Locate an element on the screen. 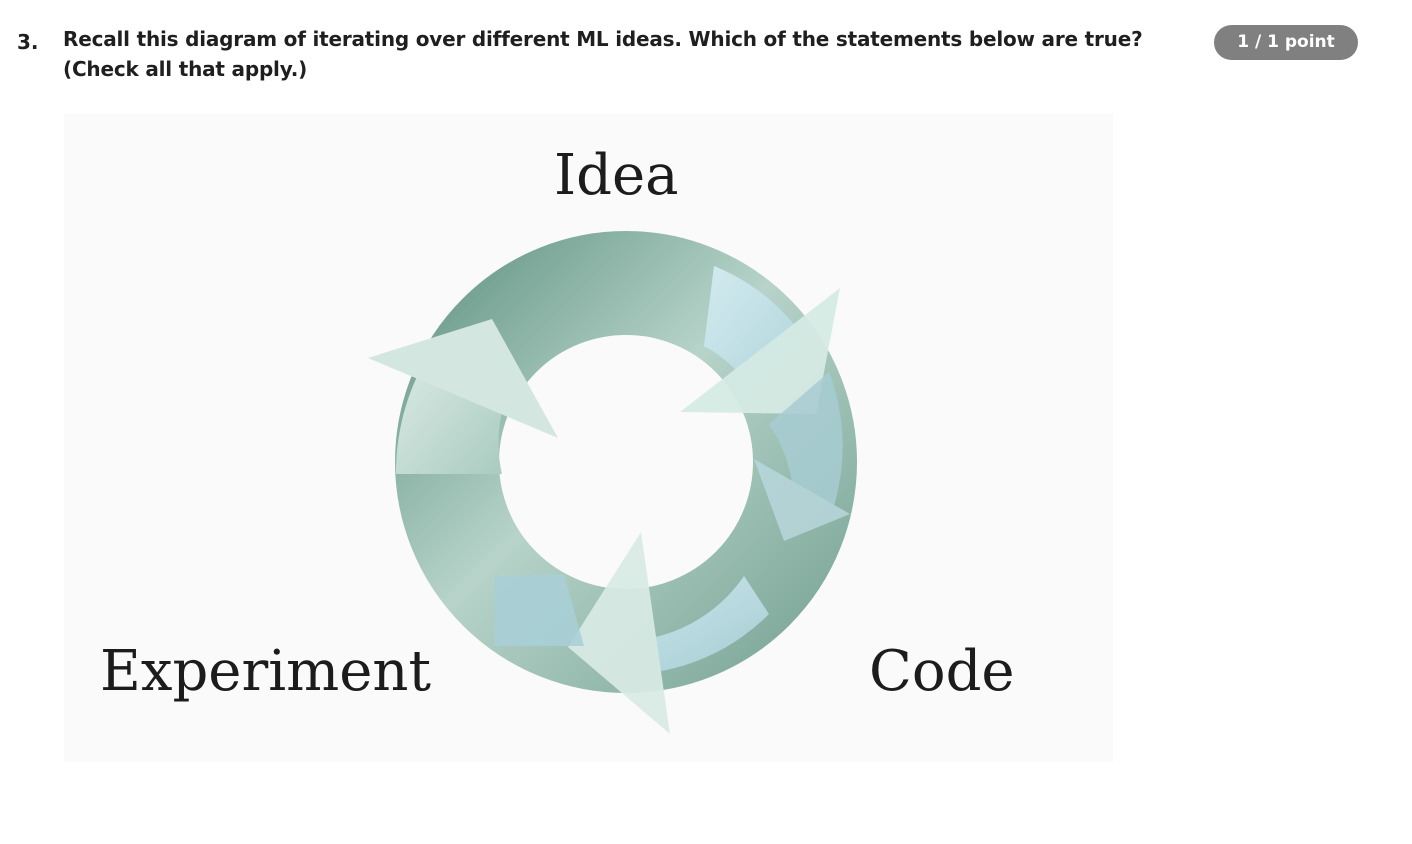 This screenshot has height=844, width=1412. arrow-right-segment is located at coordinates (802, 456).